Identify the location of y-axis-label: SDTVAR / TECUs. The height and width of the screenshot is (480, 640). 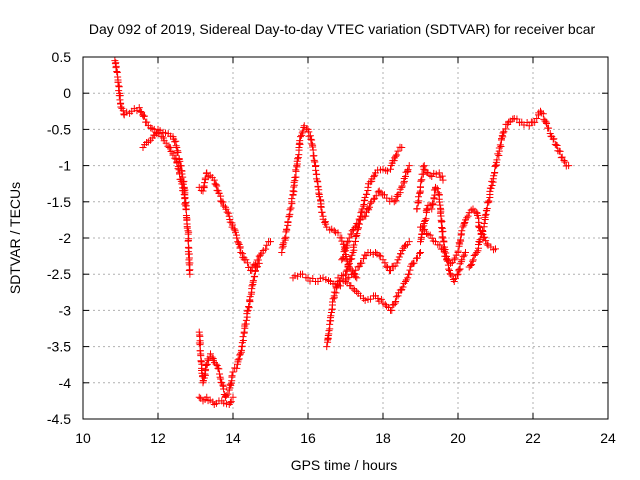
(15, 238).